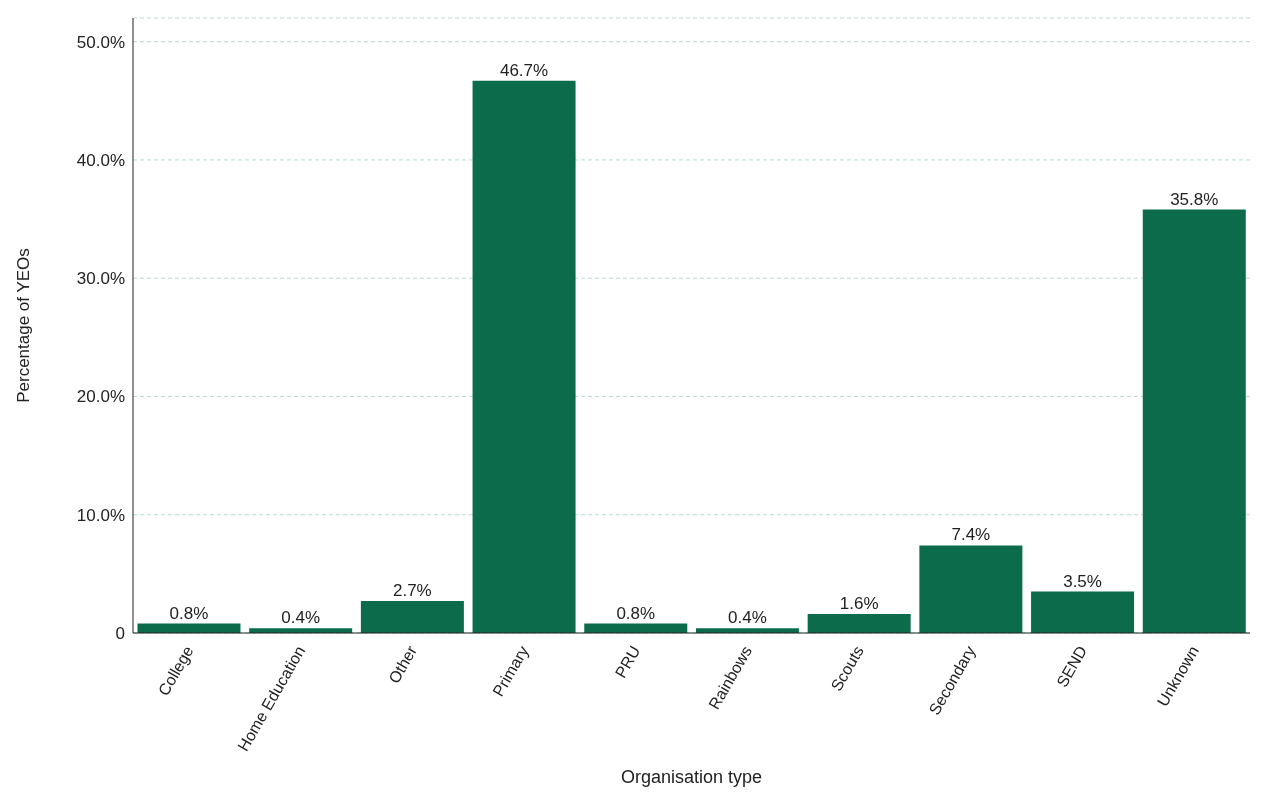 Image resolution: width=1278 pixels, height=799 pixels. I want to click on y-tick-label: 10.0%, so click(100, 515).